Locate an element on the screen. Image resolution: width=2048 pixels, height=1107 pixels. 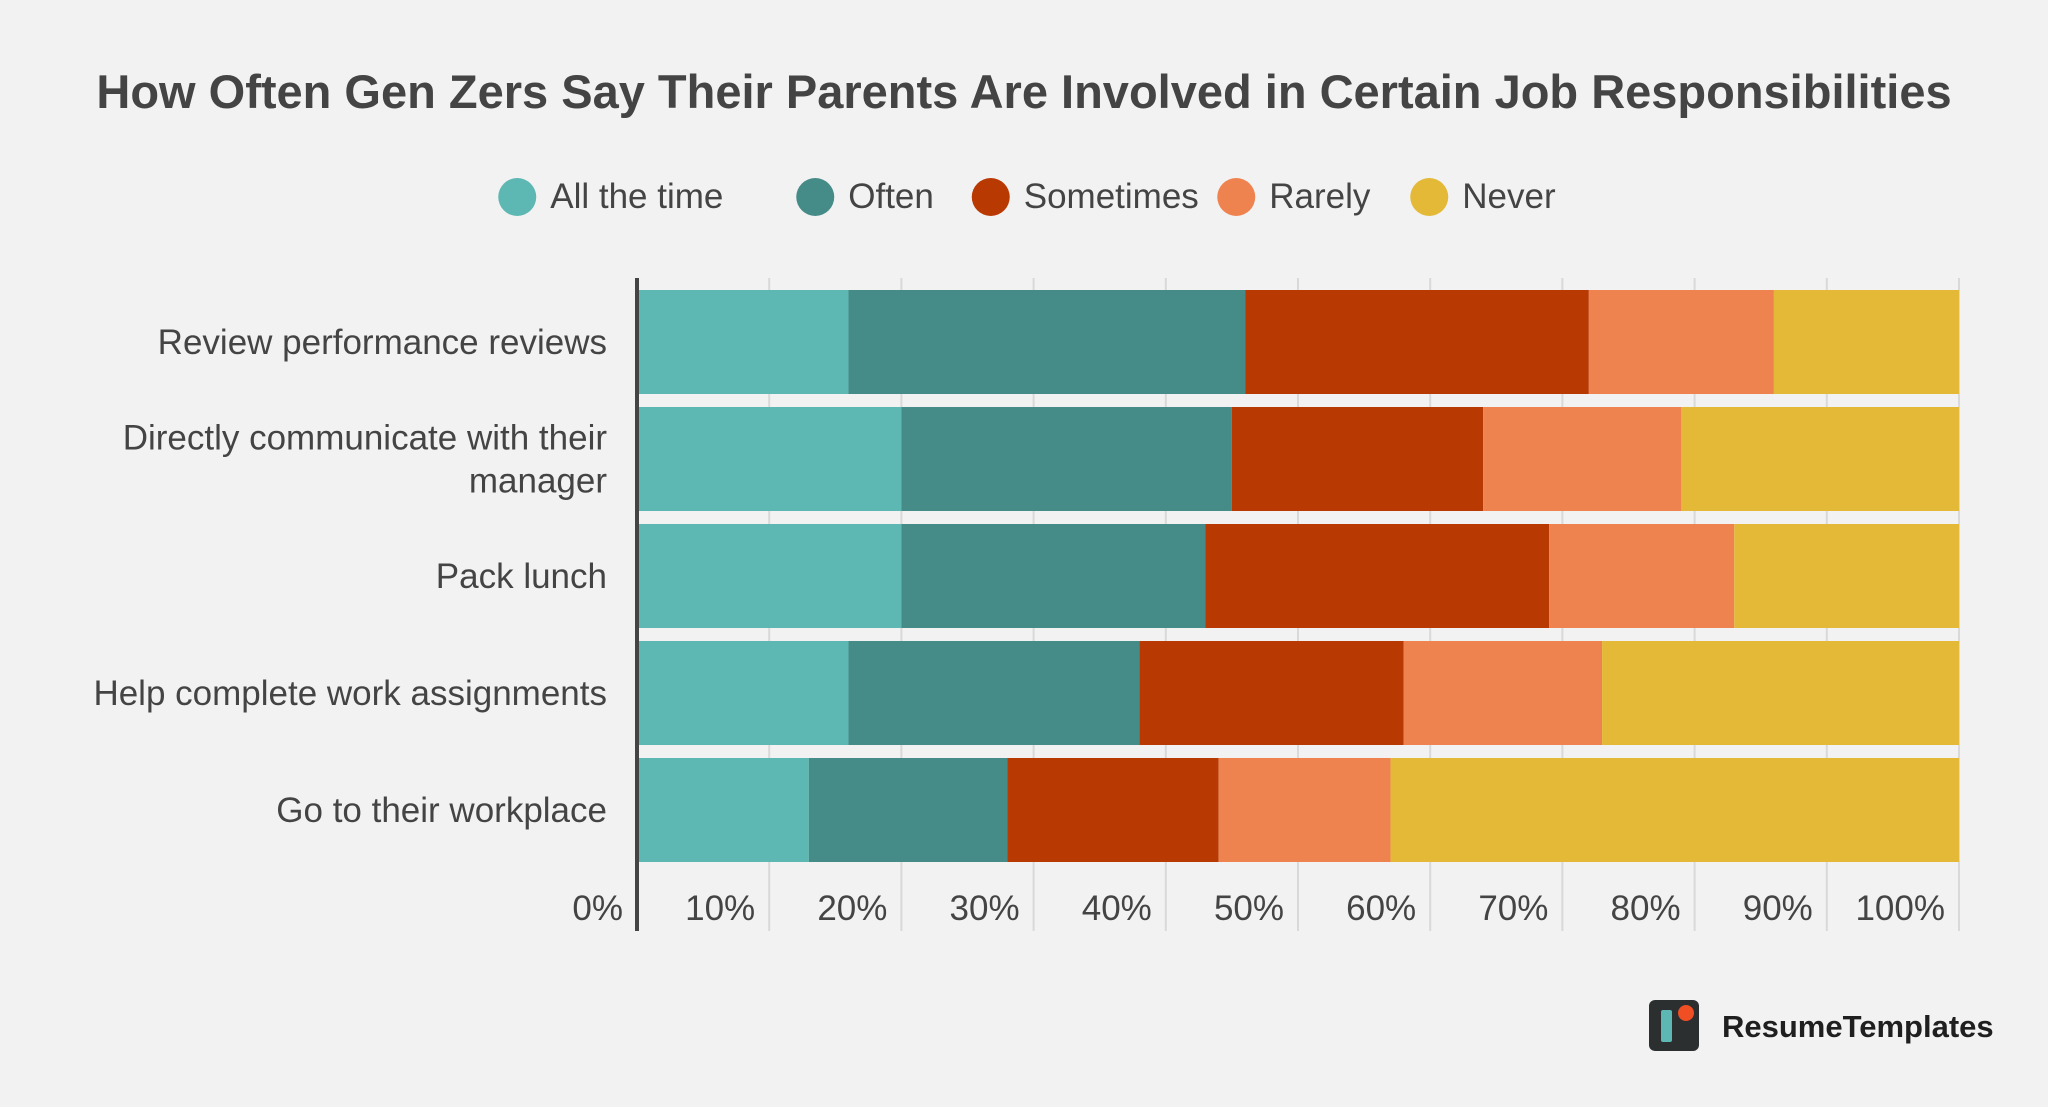
logo: ResumeTemplates is located at coordinates (1821, 1025).